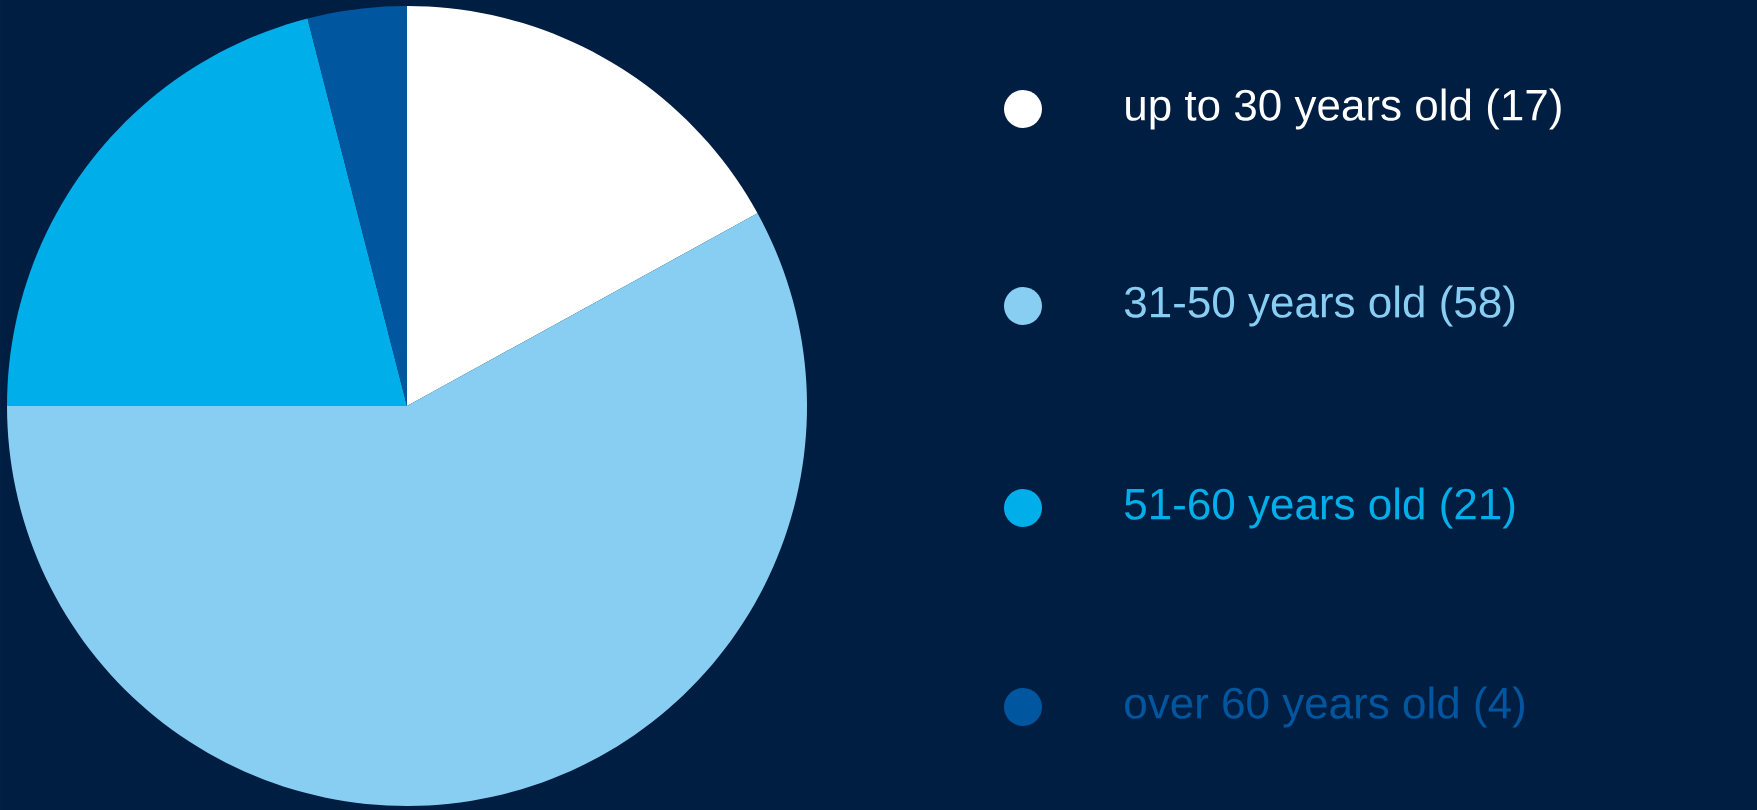 The width and height of the screenshot is (1757, 810). I want to click on legend-label: up to 30 years old (17), so click(1343, 109).